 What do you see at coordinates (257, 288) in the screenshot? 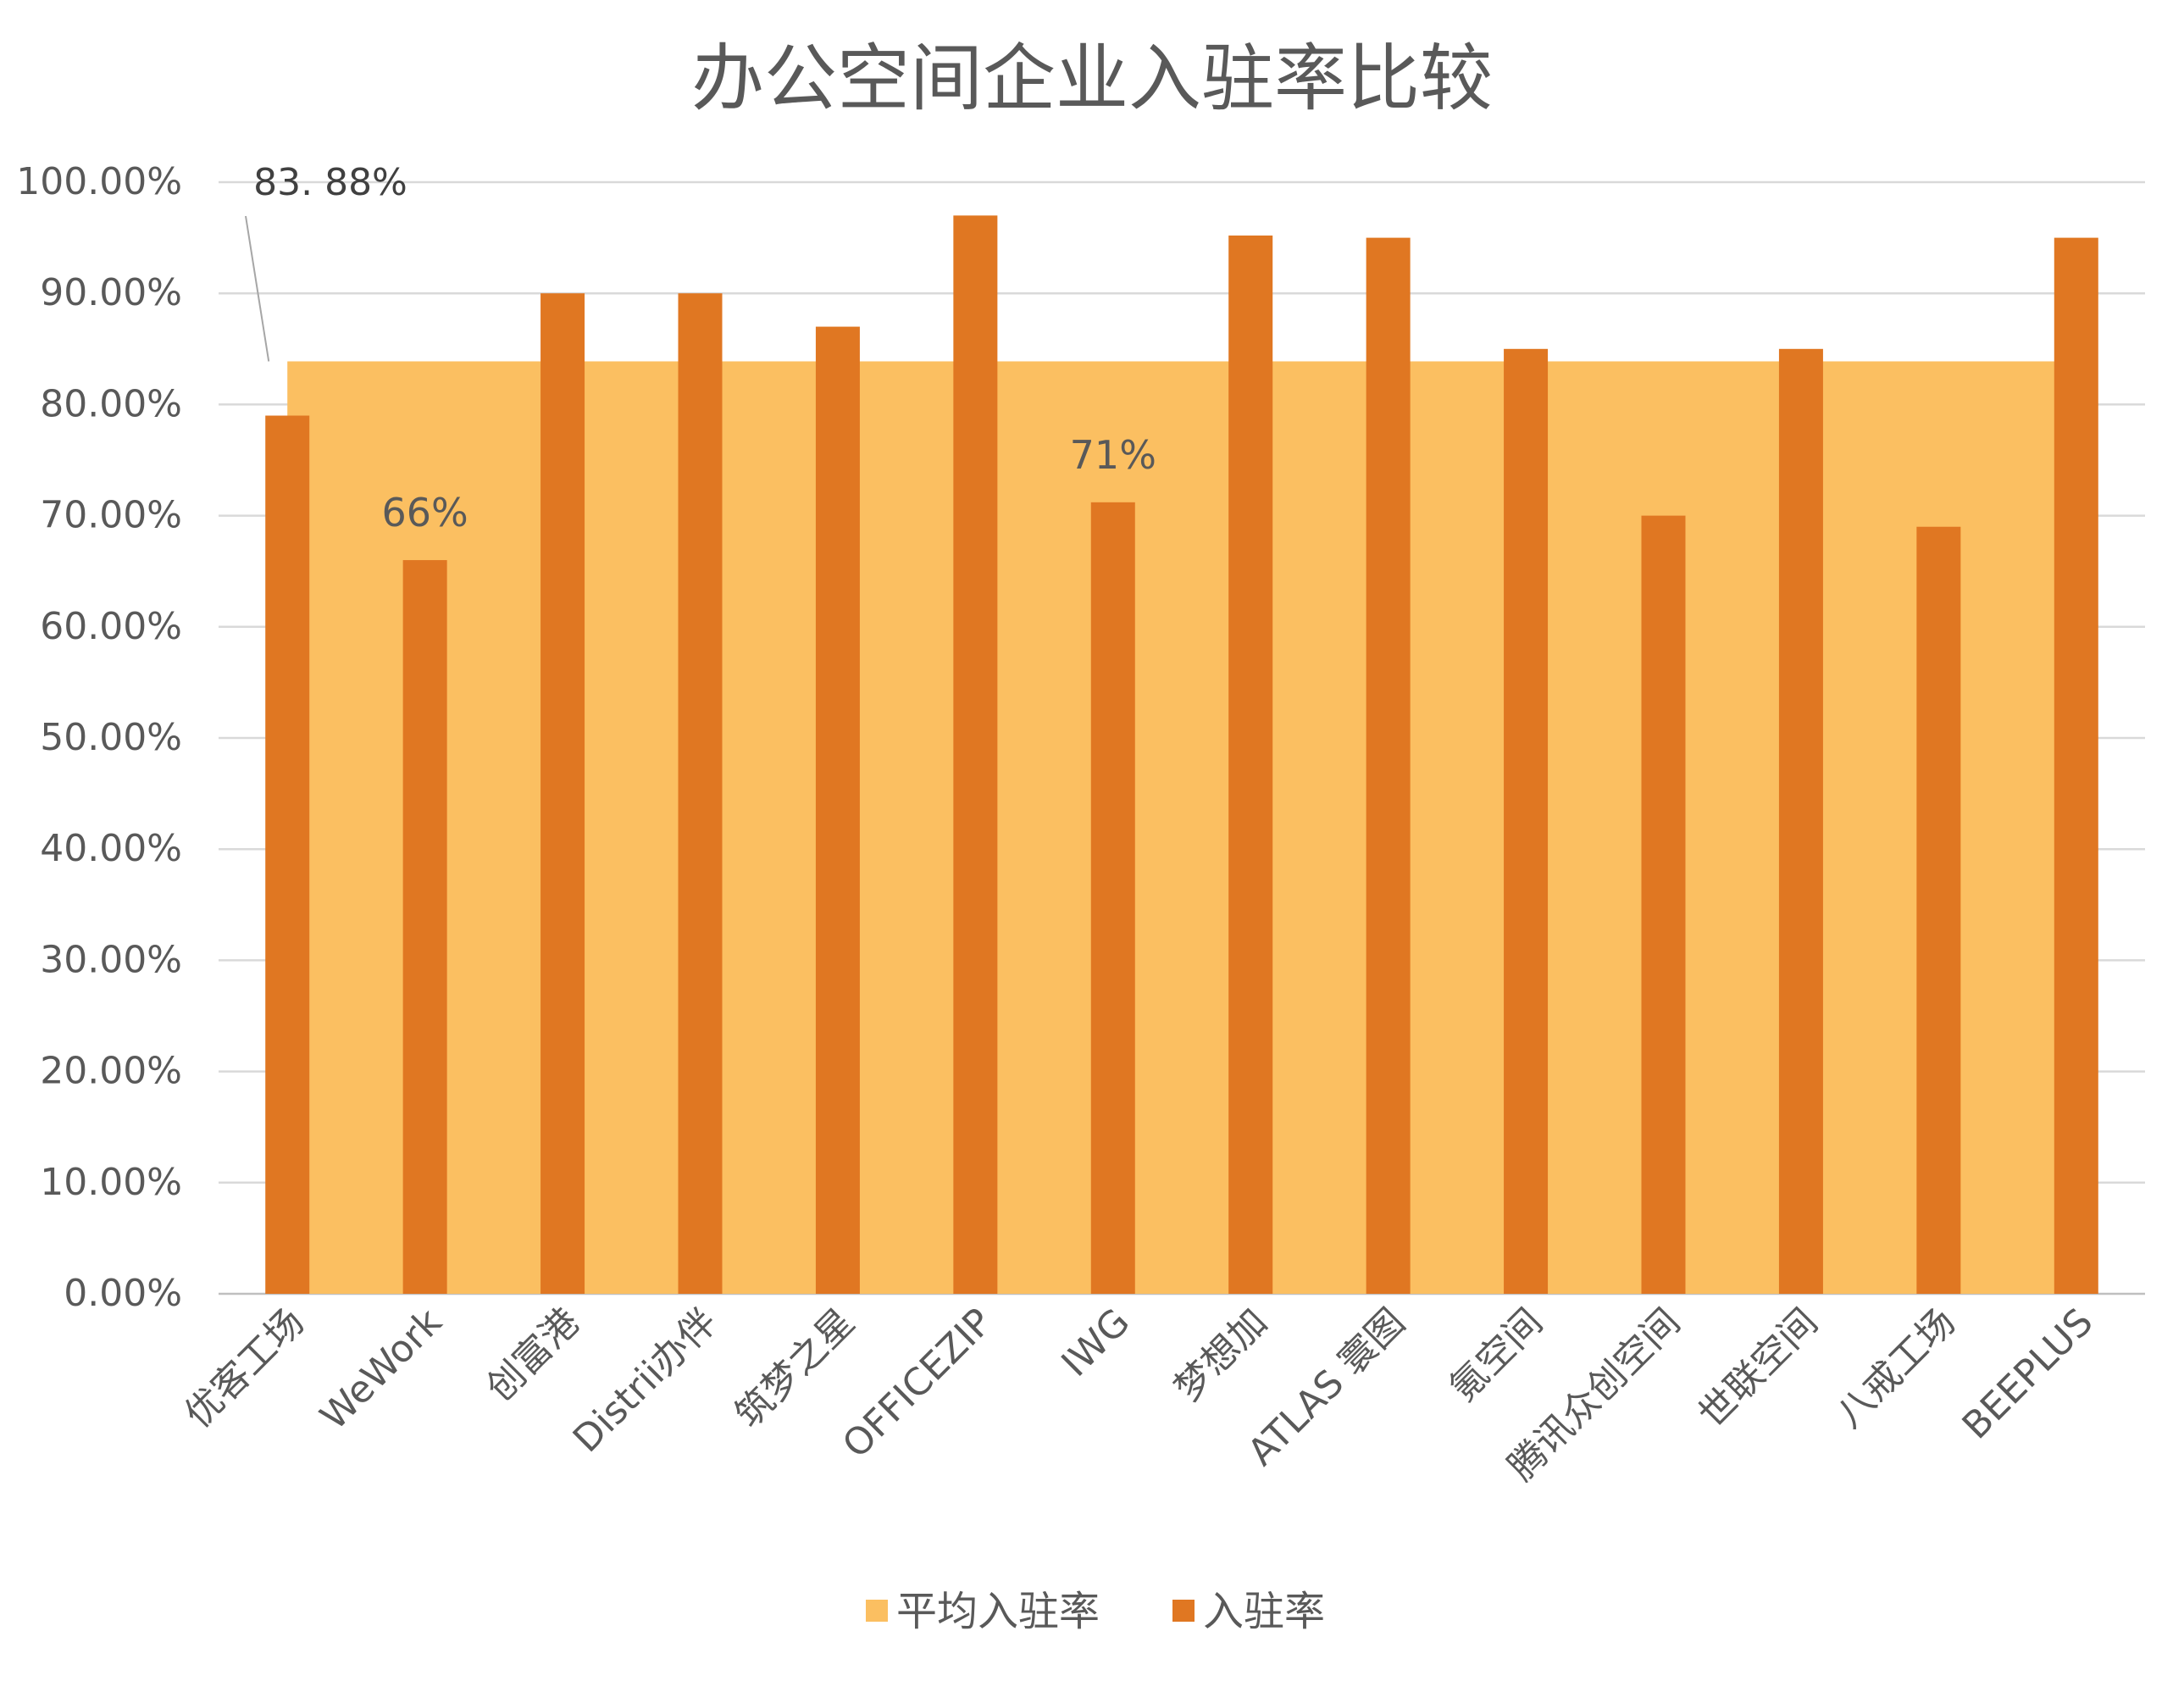
I see `leader-line` at bounding box center [257, 288].